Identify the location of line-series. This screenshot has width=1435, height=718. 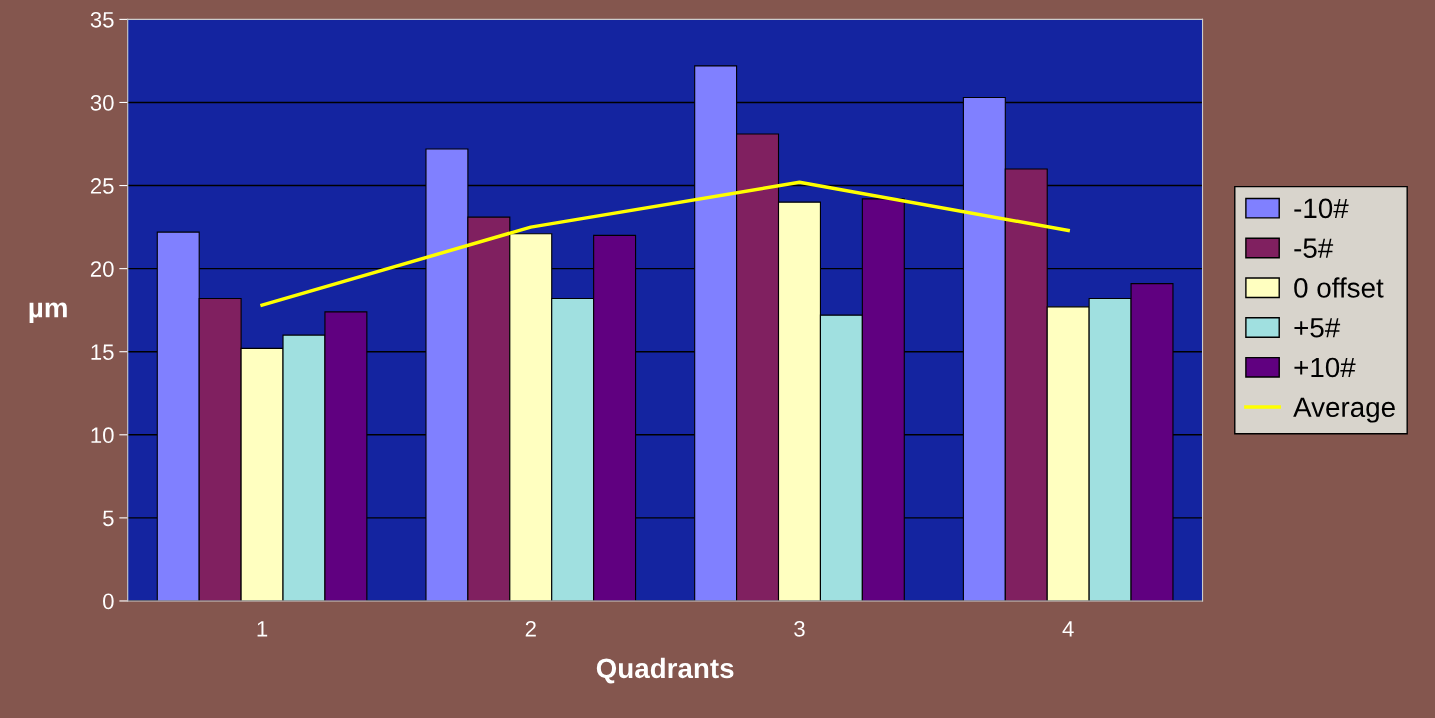
(665, 243).